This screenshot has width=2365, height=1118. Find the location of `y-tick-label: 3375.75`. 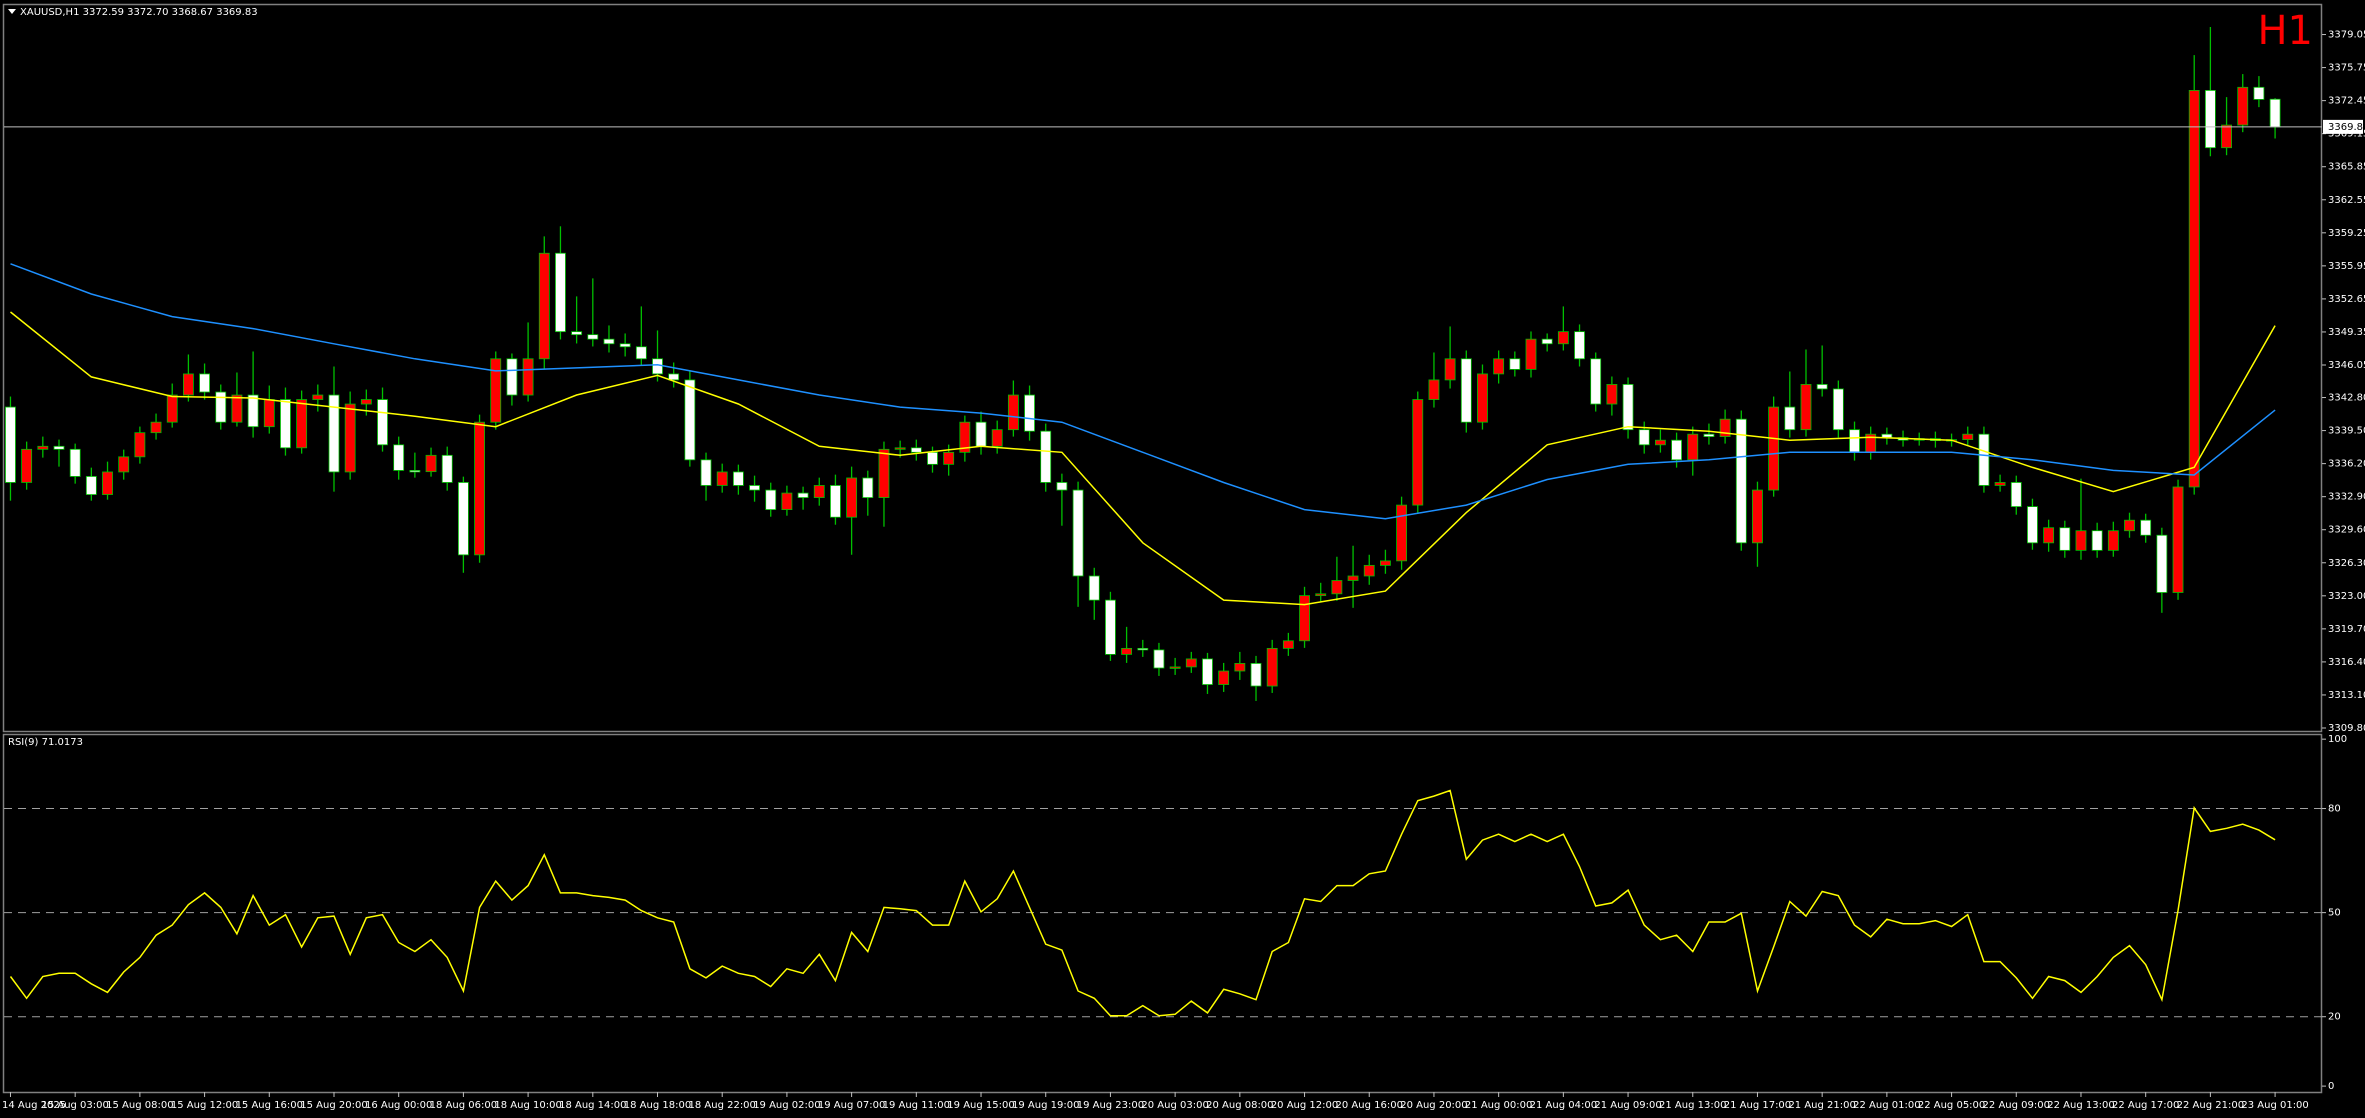

y-tick-label: 3375.75 is located at coordinates (2346, 68).